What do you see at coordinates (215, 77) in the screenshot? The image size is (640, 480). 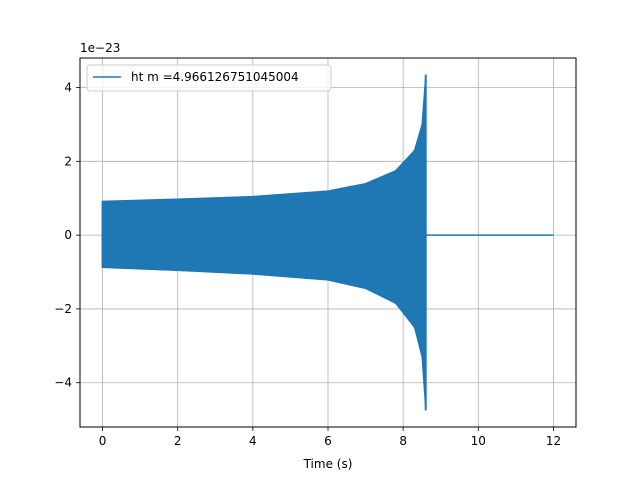 I see `legend-entry-label: ht m =4.966126751045004` at bounding box center [215, 77].